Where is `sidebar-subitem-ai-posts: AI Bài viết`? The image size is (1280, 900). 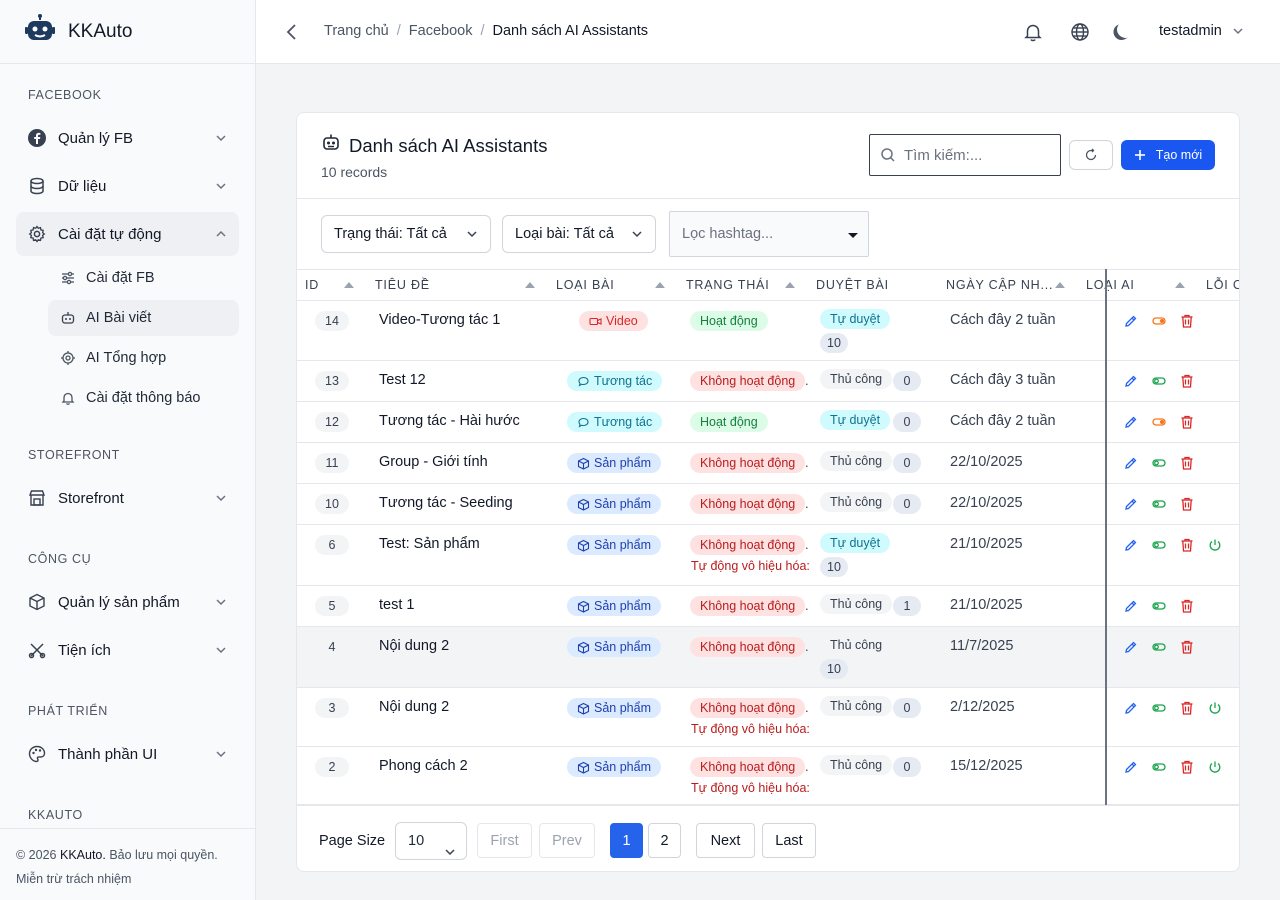 sidebar-subitem-ai-posts: AI Bài viết is located at coordinates (143, 318).